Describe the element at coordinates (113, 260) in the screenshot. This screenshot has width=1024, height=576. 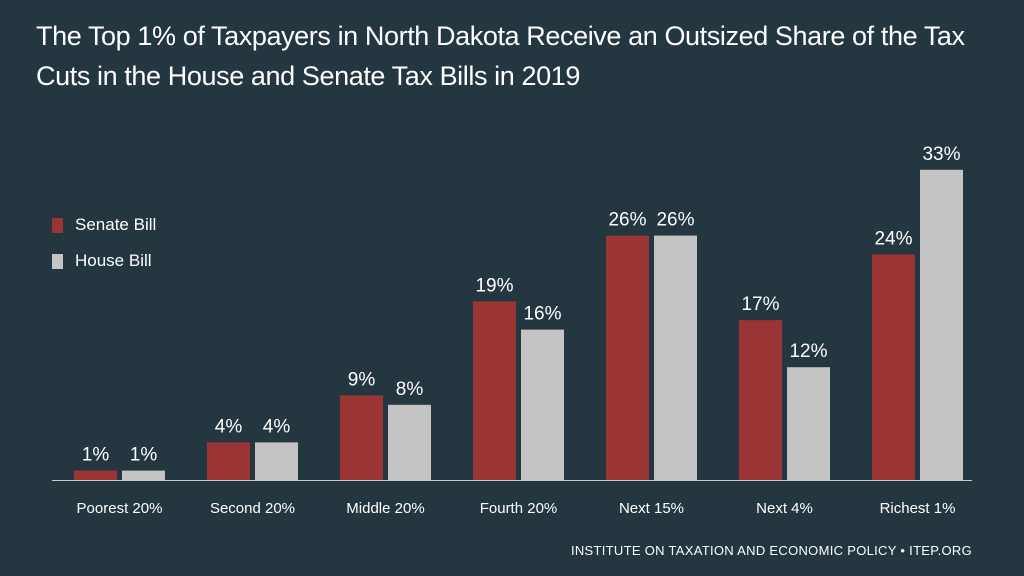
I see `legend-label-house: House Bill` at that location.